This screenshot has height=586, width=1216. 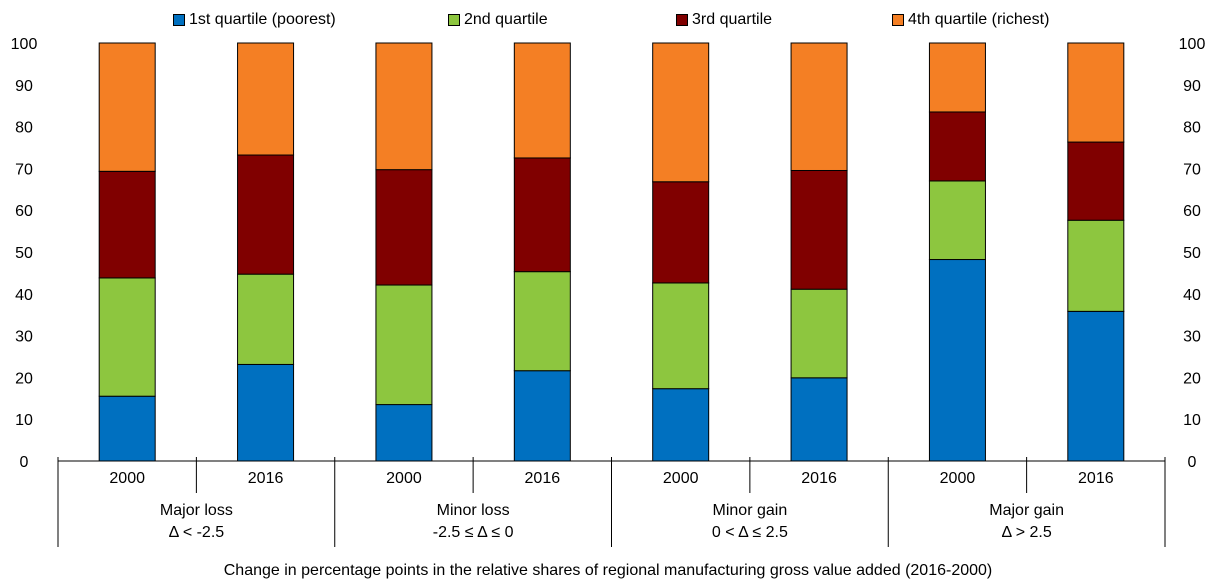 I want to click on legend-swatch-q3, so click(x=682, y=20).